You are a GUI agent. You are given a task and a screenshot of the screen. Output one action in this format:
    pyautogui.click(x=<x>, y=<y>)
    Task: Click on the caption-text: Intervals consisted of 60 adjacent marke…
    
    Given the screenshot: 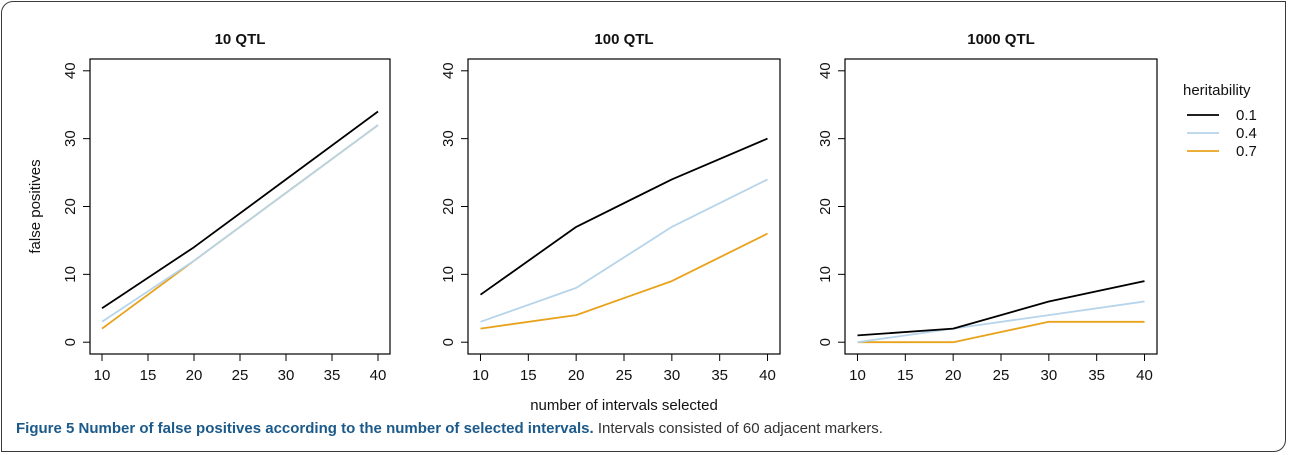 What is the action you would take?
    pyautogui.click(x=740, y=428)
    